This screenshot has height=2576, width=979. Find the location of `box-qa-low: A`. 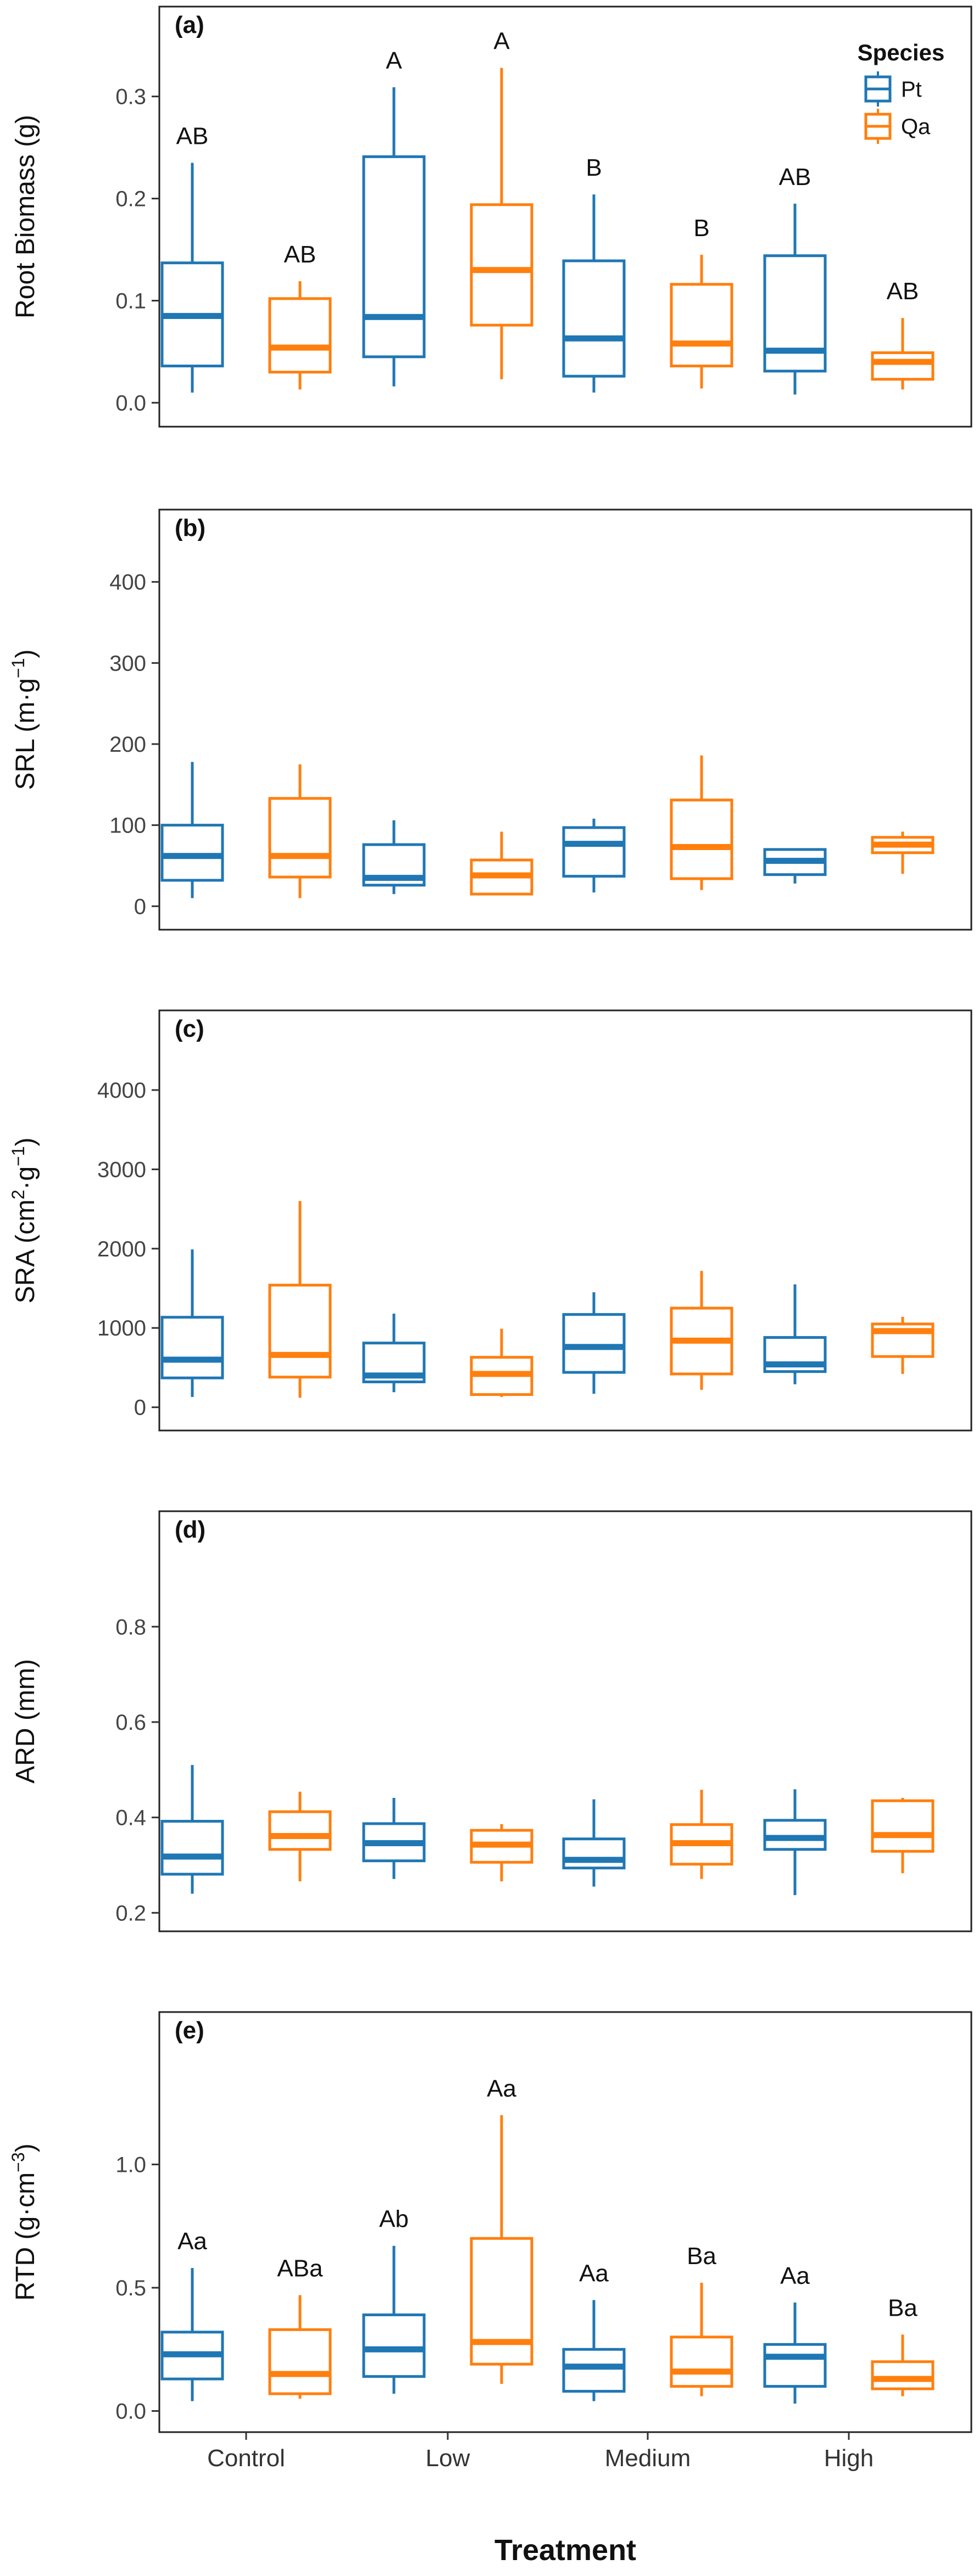

box-qa-low: A is located at coordinates (501, 204).